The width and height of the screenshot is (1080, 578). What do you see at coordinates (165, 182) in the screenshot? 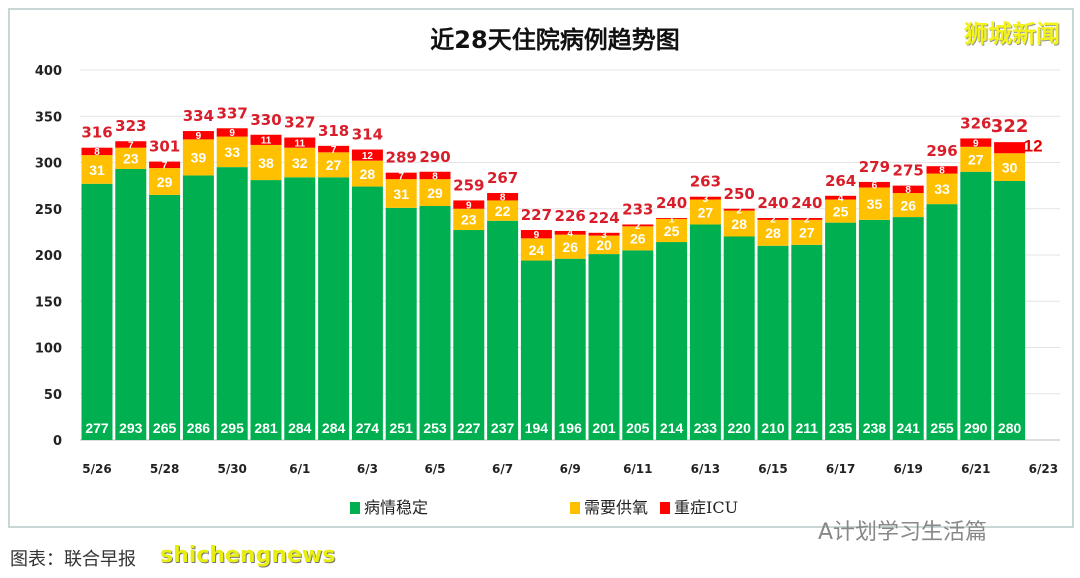
I see `data-label: 29` at bounding box center [165, 182].